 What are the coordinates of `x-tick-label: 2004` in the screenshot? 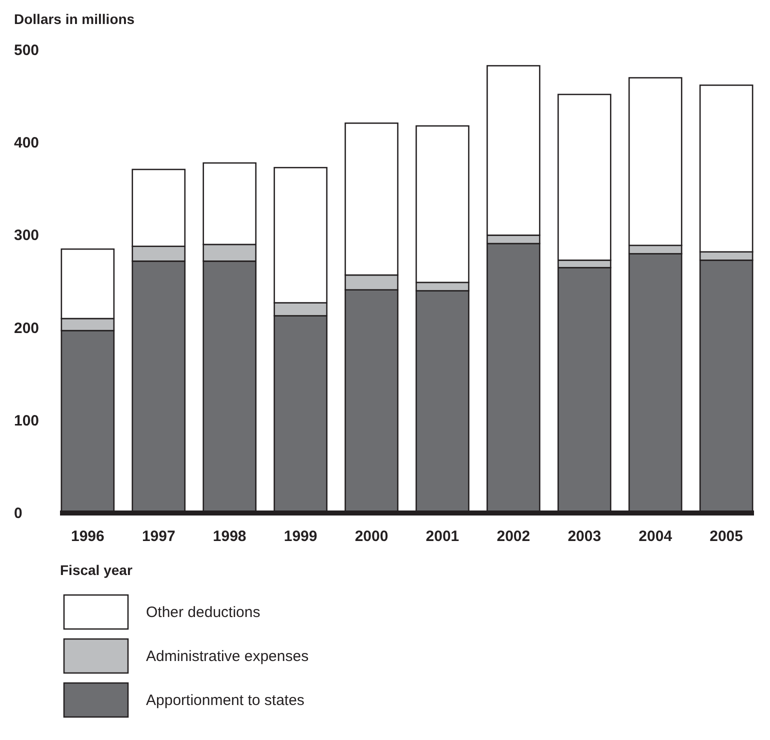 It's located at (655, 536).